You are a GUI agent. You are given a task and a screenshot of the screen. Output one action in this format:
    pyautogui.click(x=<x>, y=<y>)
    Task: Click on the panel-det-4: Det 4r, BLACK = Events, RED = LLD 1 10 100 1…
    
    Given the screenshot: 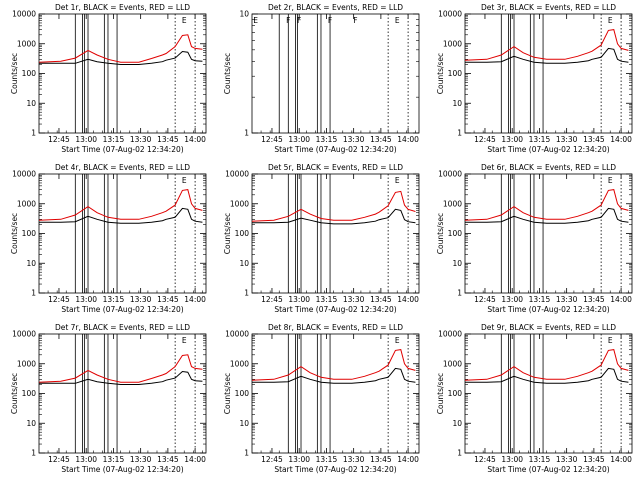 What is the action you would take?
    pyautogui.click(x=108, y=238)
    